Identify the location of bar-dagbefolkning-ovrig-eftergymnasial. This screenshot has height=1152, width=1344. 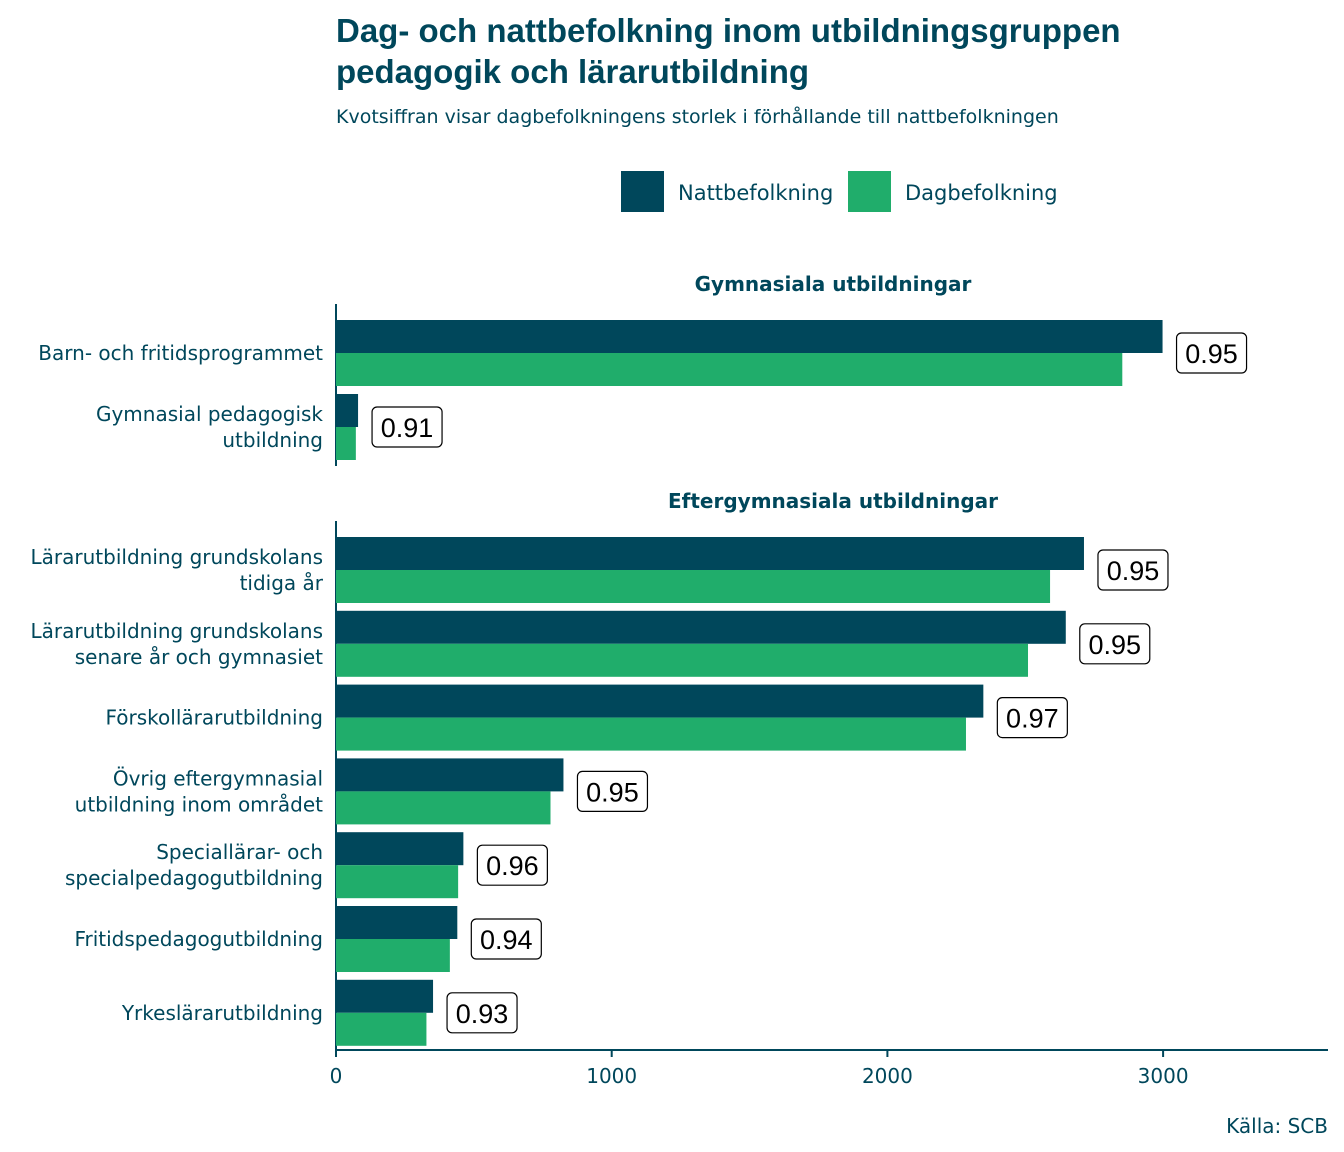
(443, 808).